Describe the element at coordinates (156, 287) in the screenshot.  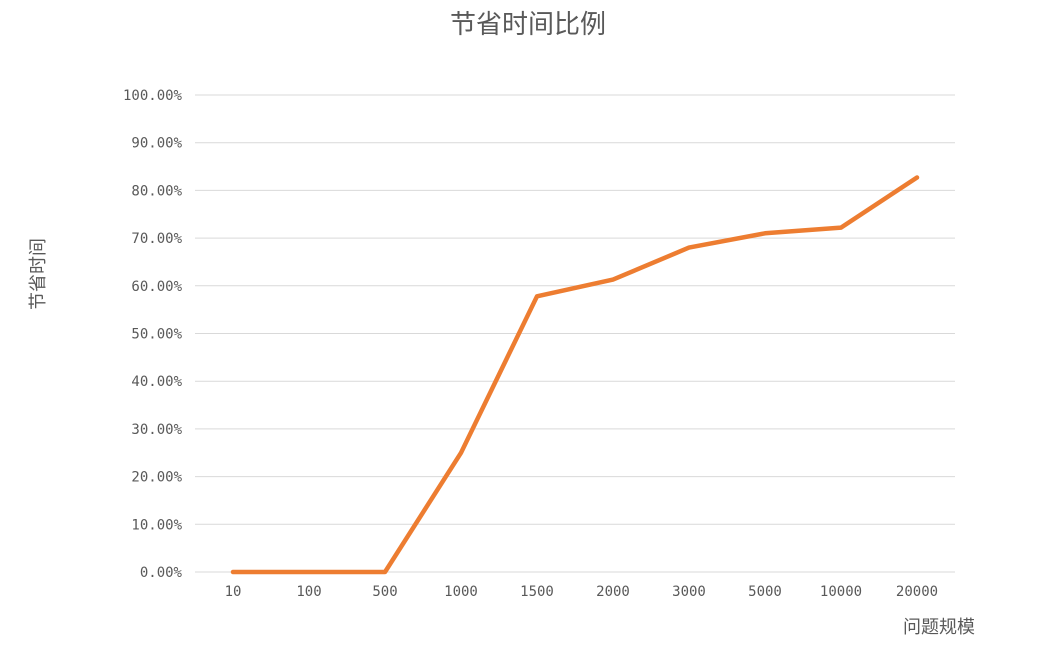
I see `y-tick-label: 60.00%` at that location.